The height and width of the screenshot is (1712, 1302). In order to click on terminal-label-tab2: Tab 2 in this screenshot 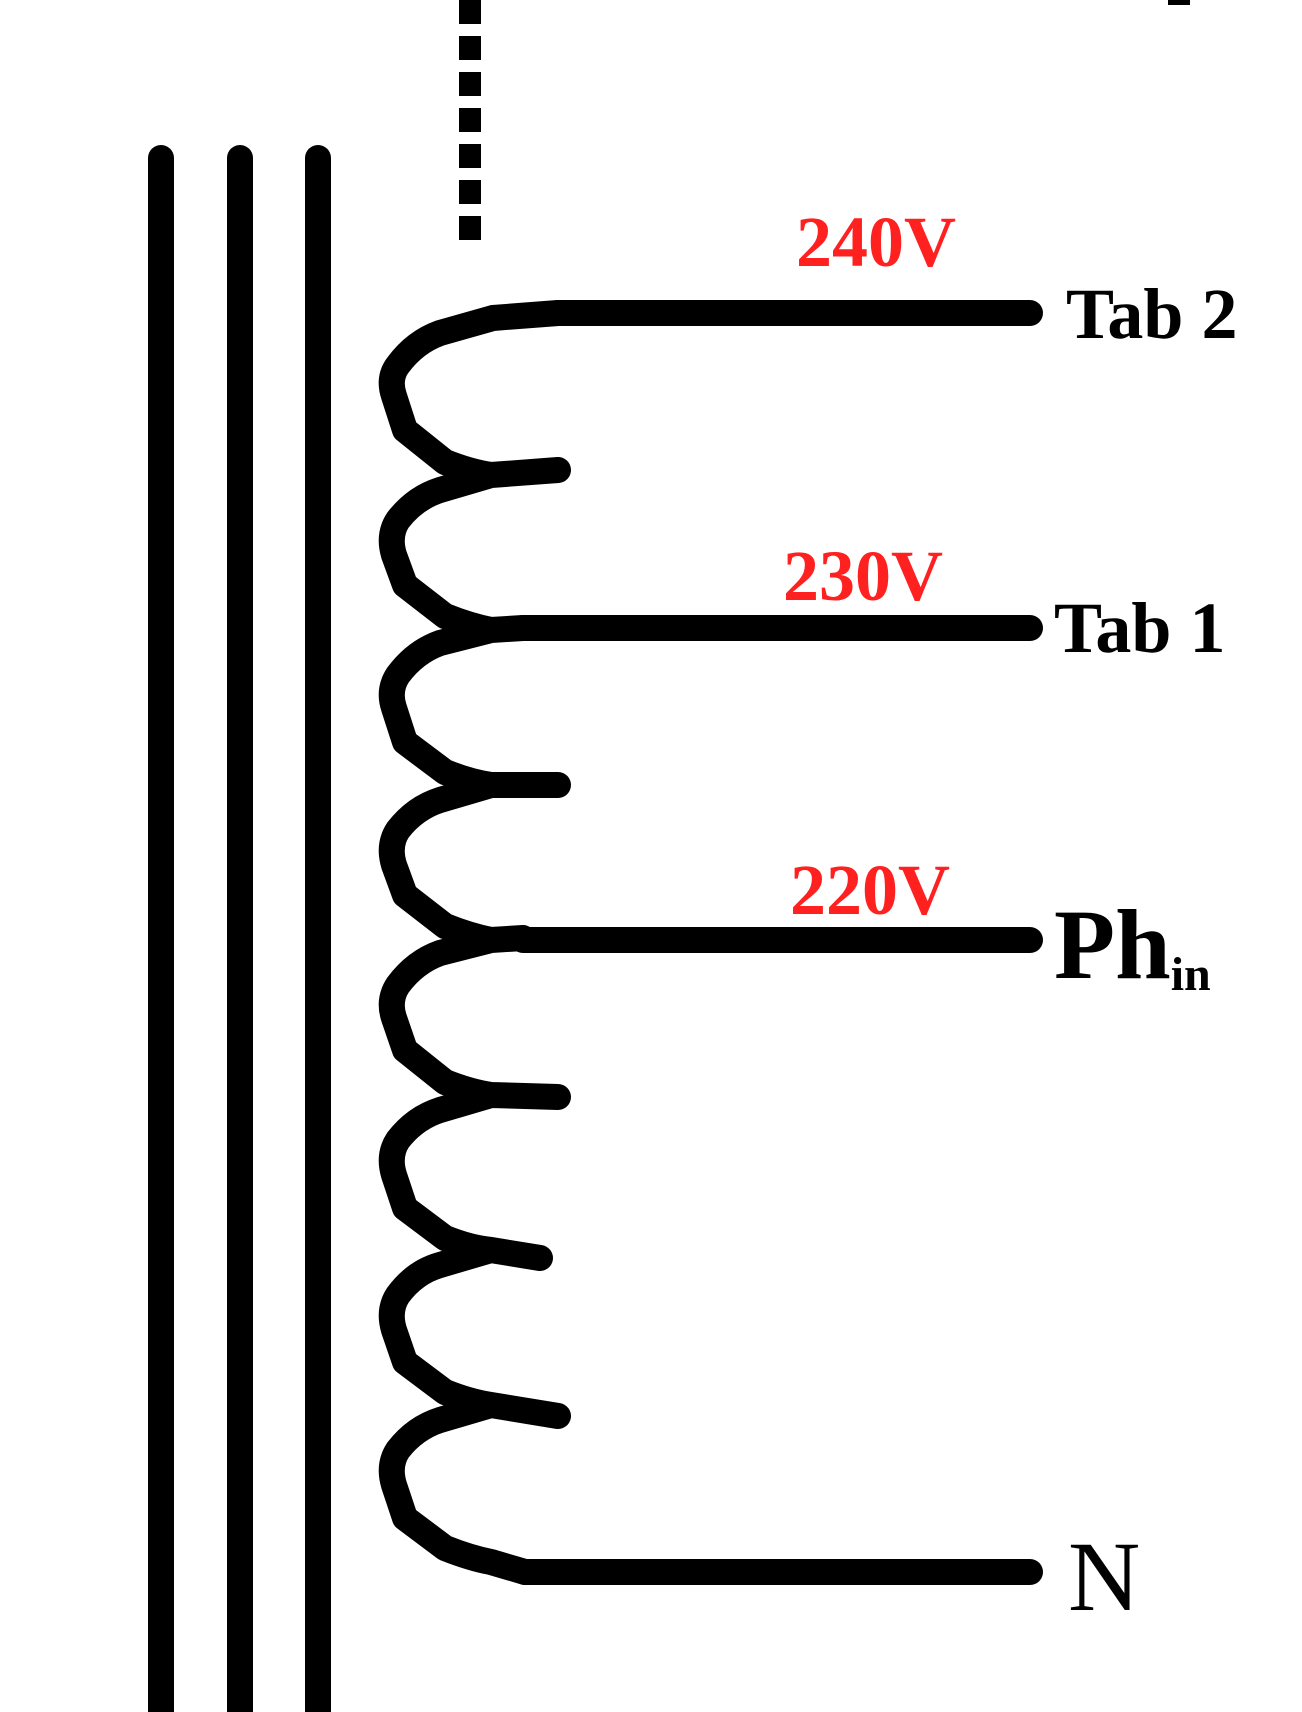, I will do `click(1151, 314)`.